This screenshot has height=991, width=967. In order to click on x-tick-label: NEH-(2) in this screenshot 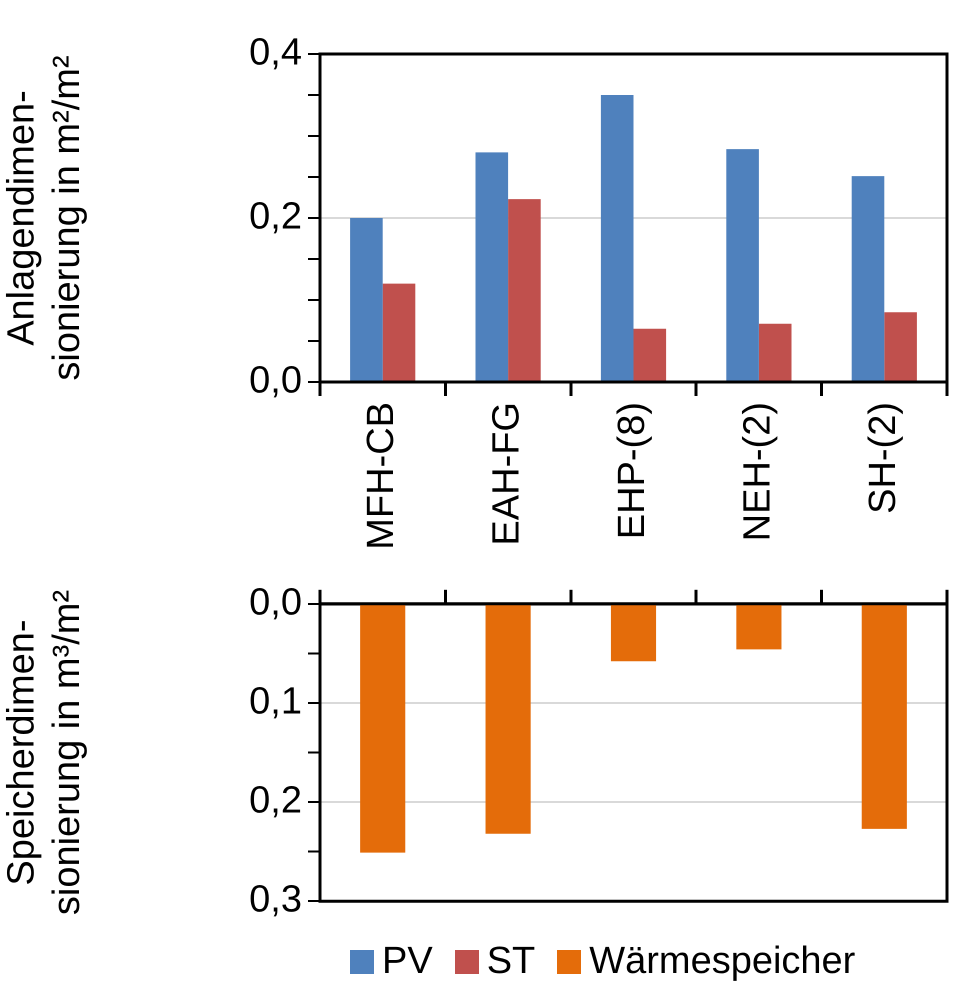, I will do `click(757, 472)`.